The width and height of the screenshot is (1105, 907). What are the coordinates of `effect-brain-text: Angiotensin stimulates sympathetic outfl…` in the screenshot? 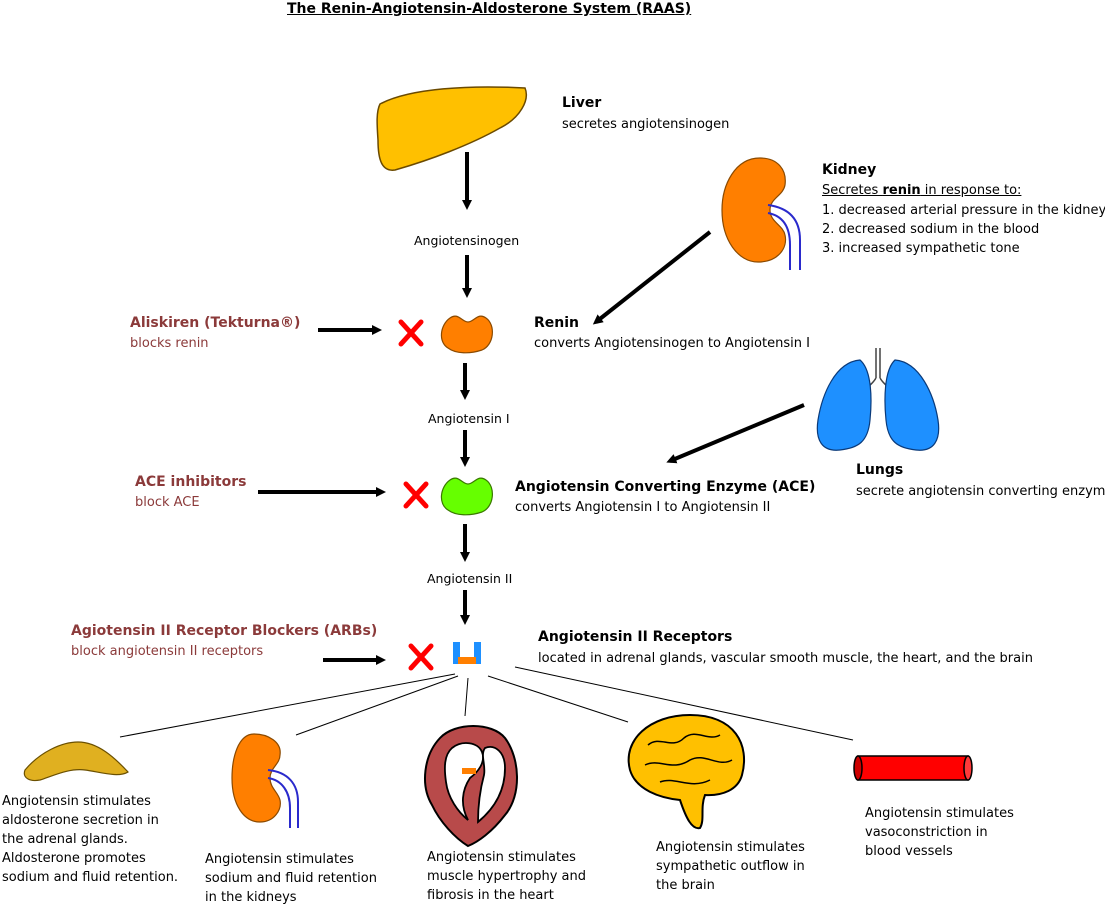 It's located at (730, 866).